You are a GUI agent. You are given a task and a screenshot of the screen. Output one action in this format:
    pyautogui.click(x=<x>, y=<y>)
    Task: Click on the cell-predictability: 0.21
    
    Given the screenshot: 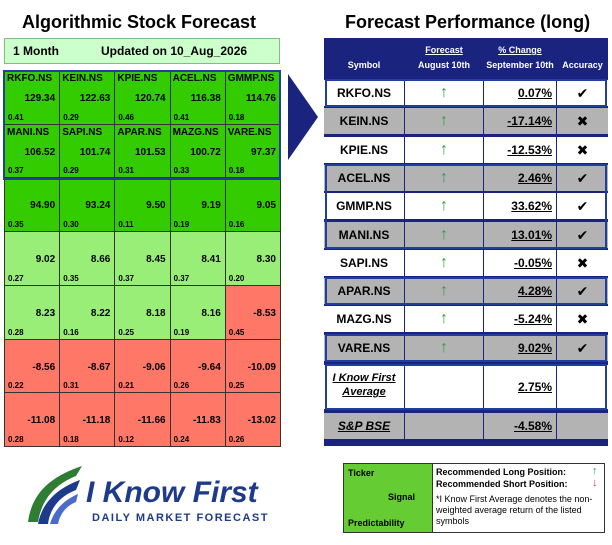 What is the action you would take?
    pyautogui.click(x=126, y=386)
    